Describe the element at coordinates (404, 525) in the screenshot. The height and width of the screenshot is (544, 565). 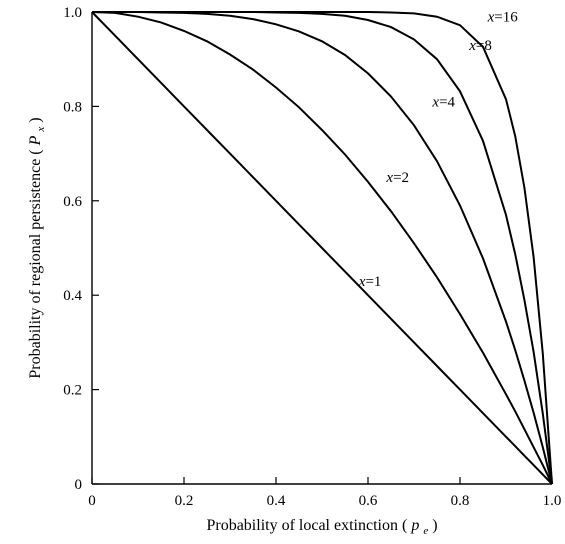
I see `x-axis-label-paren-open: (` at that location.